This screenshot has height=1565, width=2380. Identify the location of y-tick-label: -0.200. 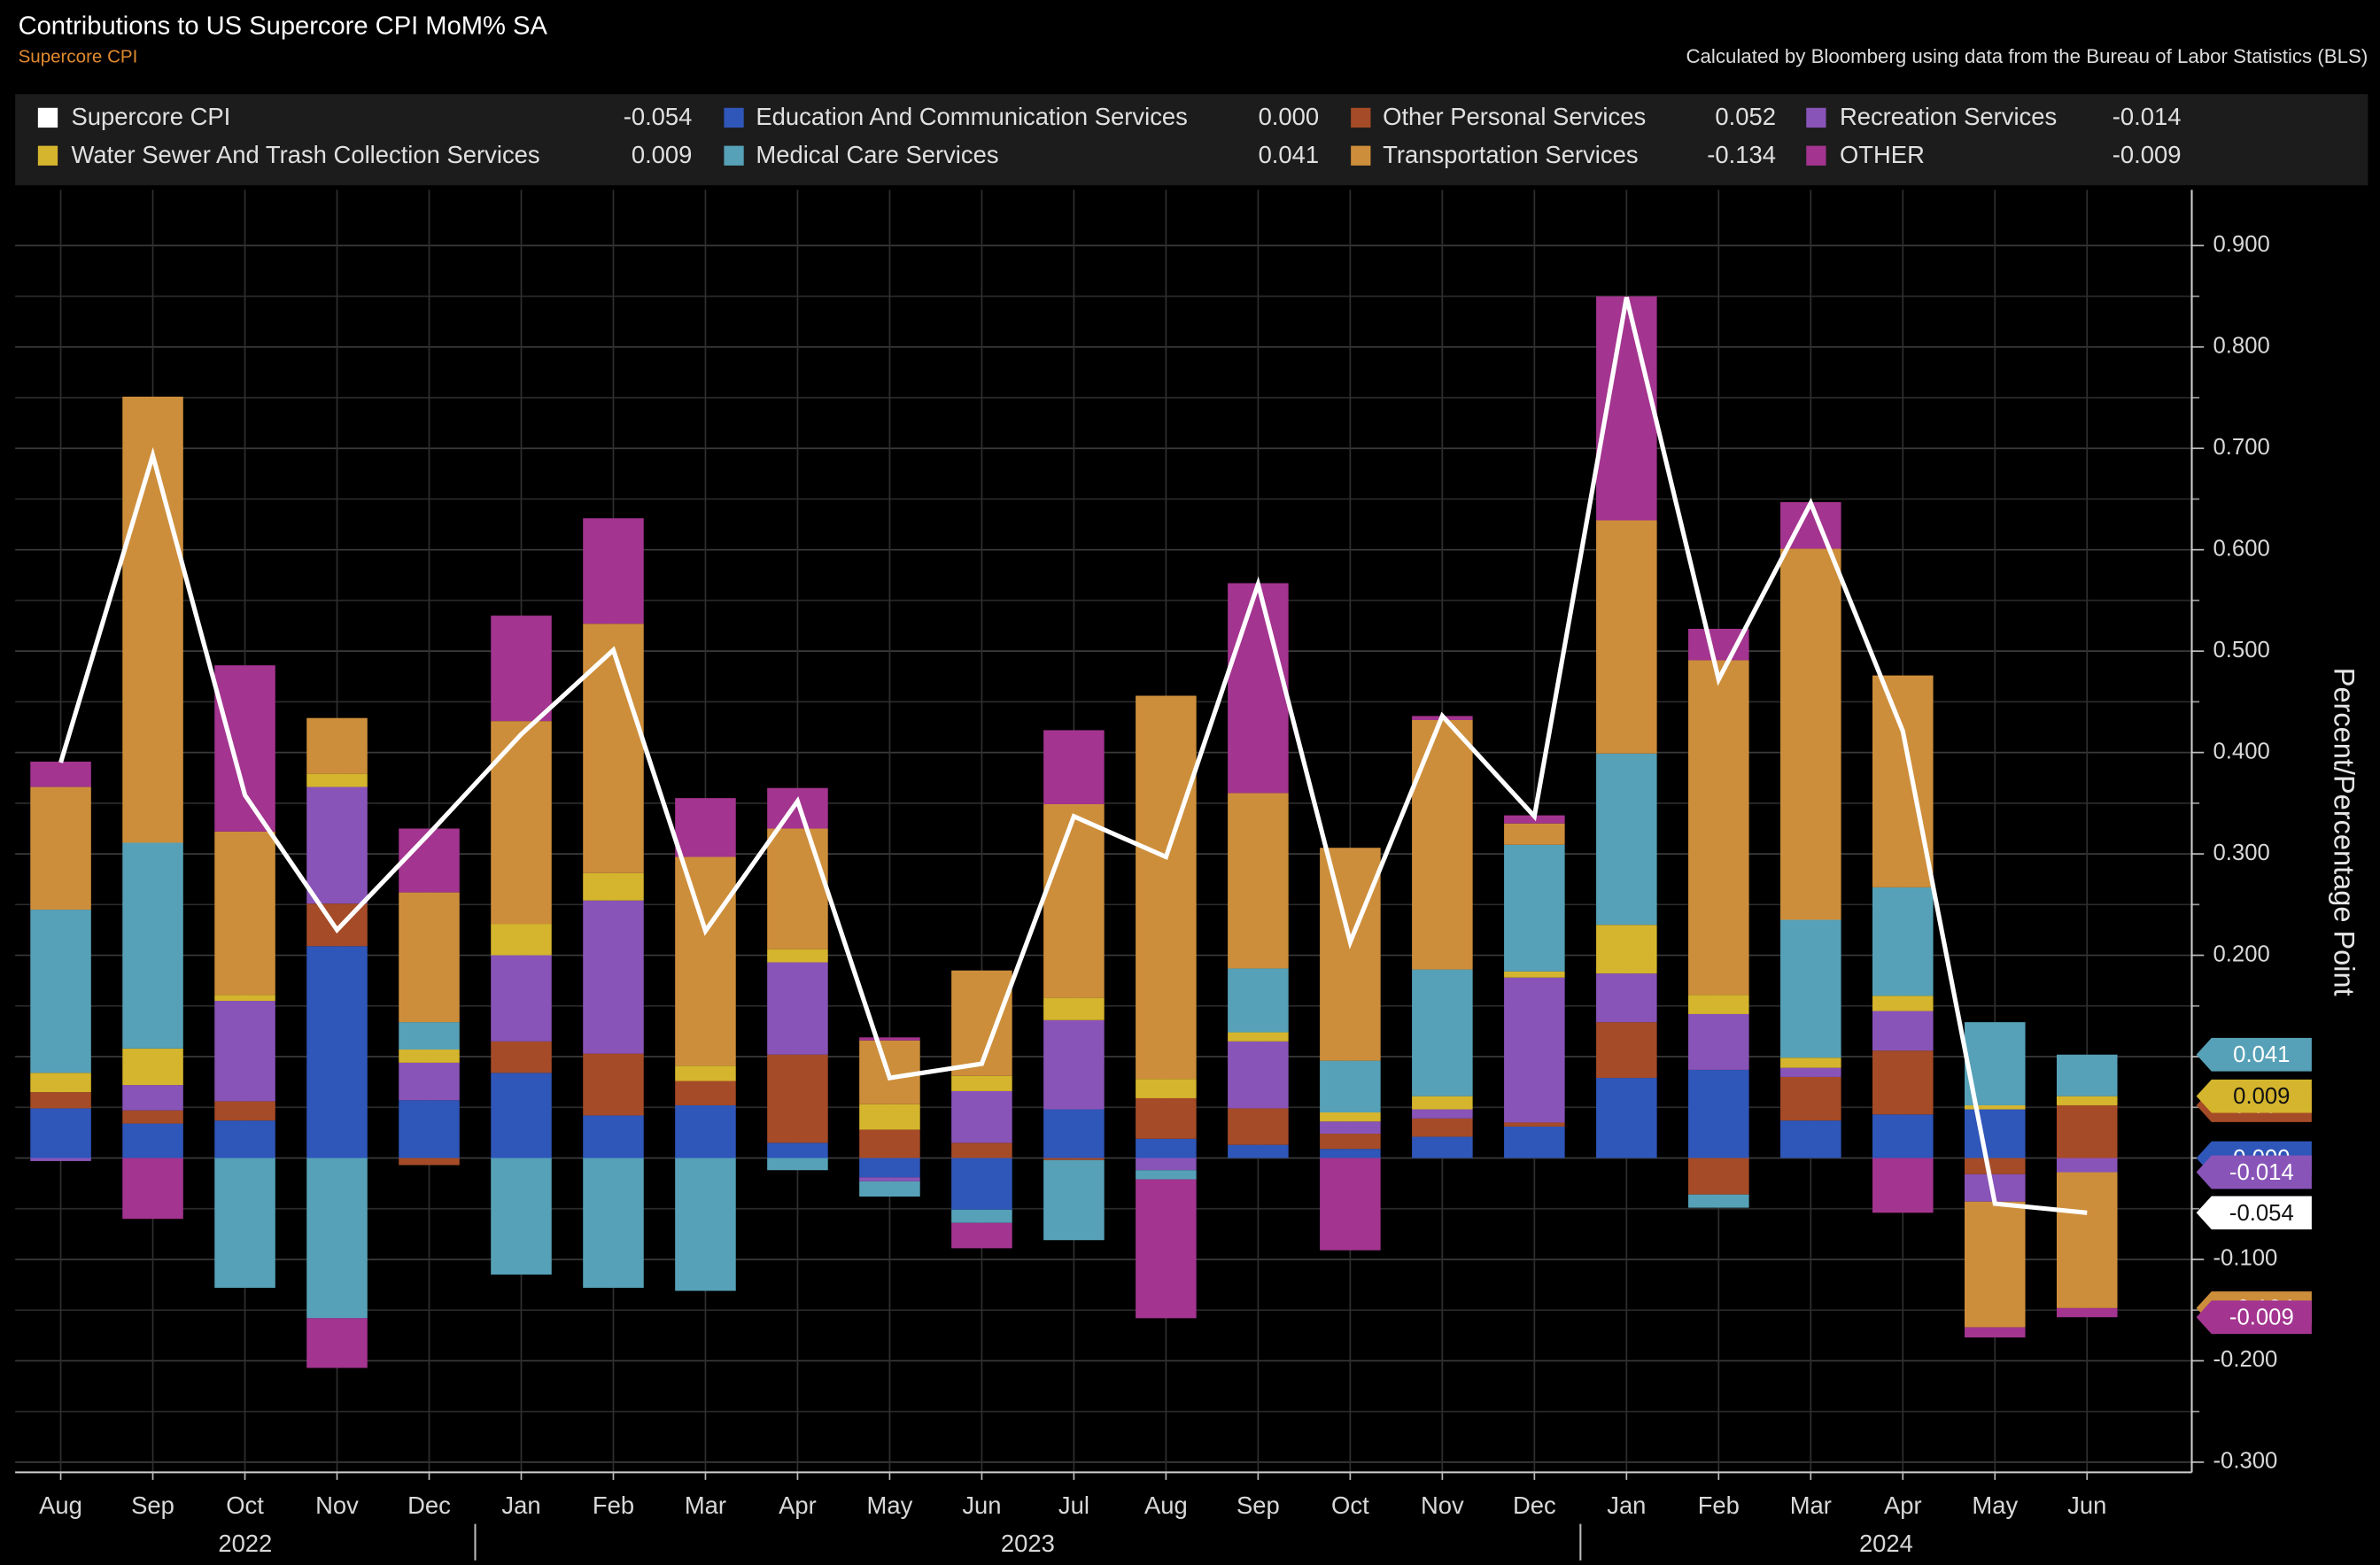
(2245, 1359).